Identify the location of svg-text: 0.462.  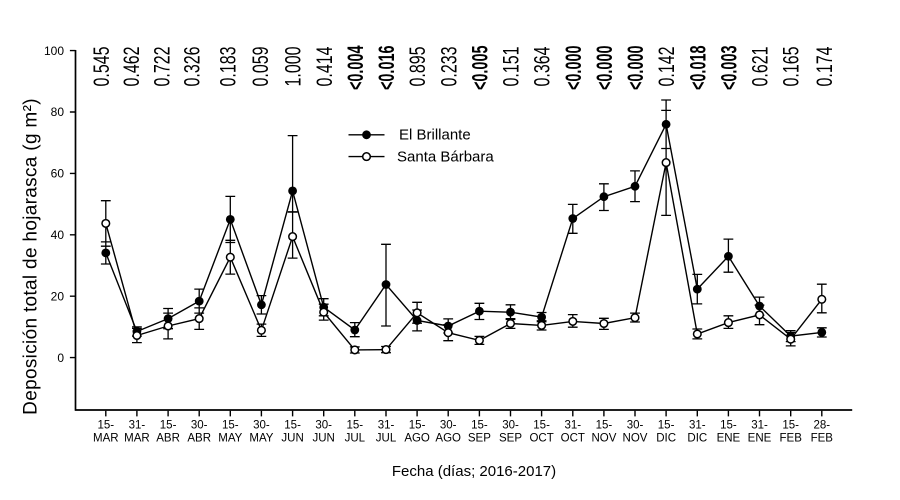
(131, 67).